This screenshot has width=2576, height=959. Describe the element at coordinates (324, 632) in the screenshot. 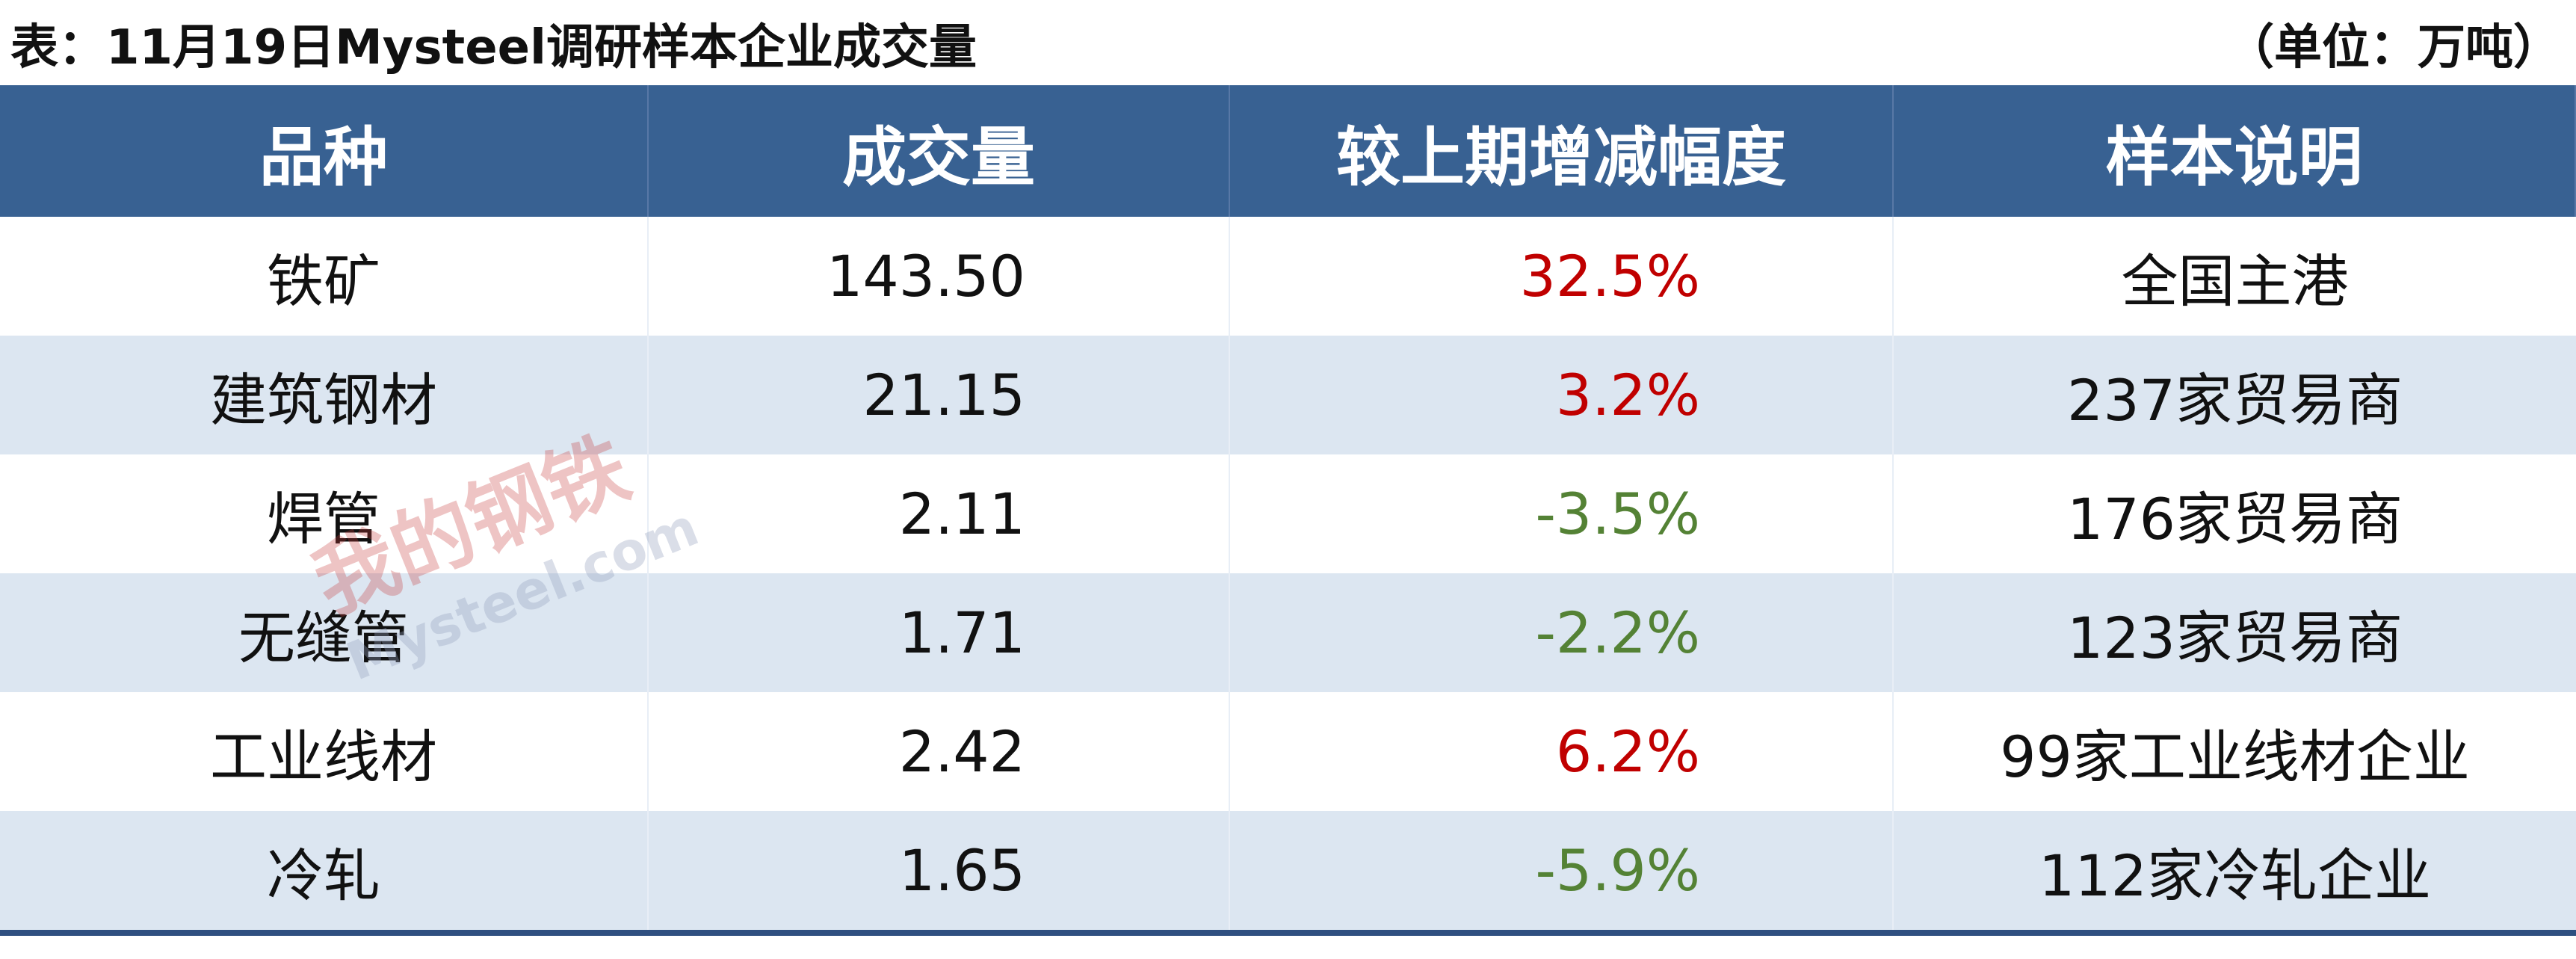

I see `product-cell: 无缝管` at that location.